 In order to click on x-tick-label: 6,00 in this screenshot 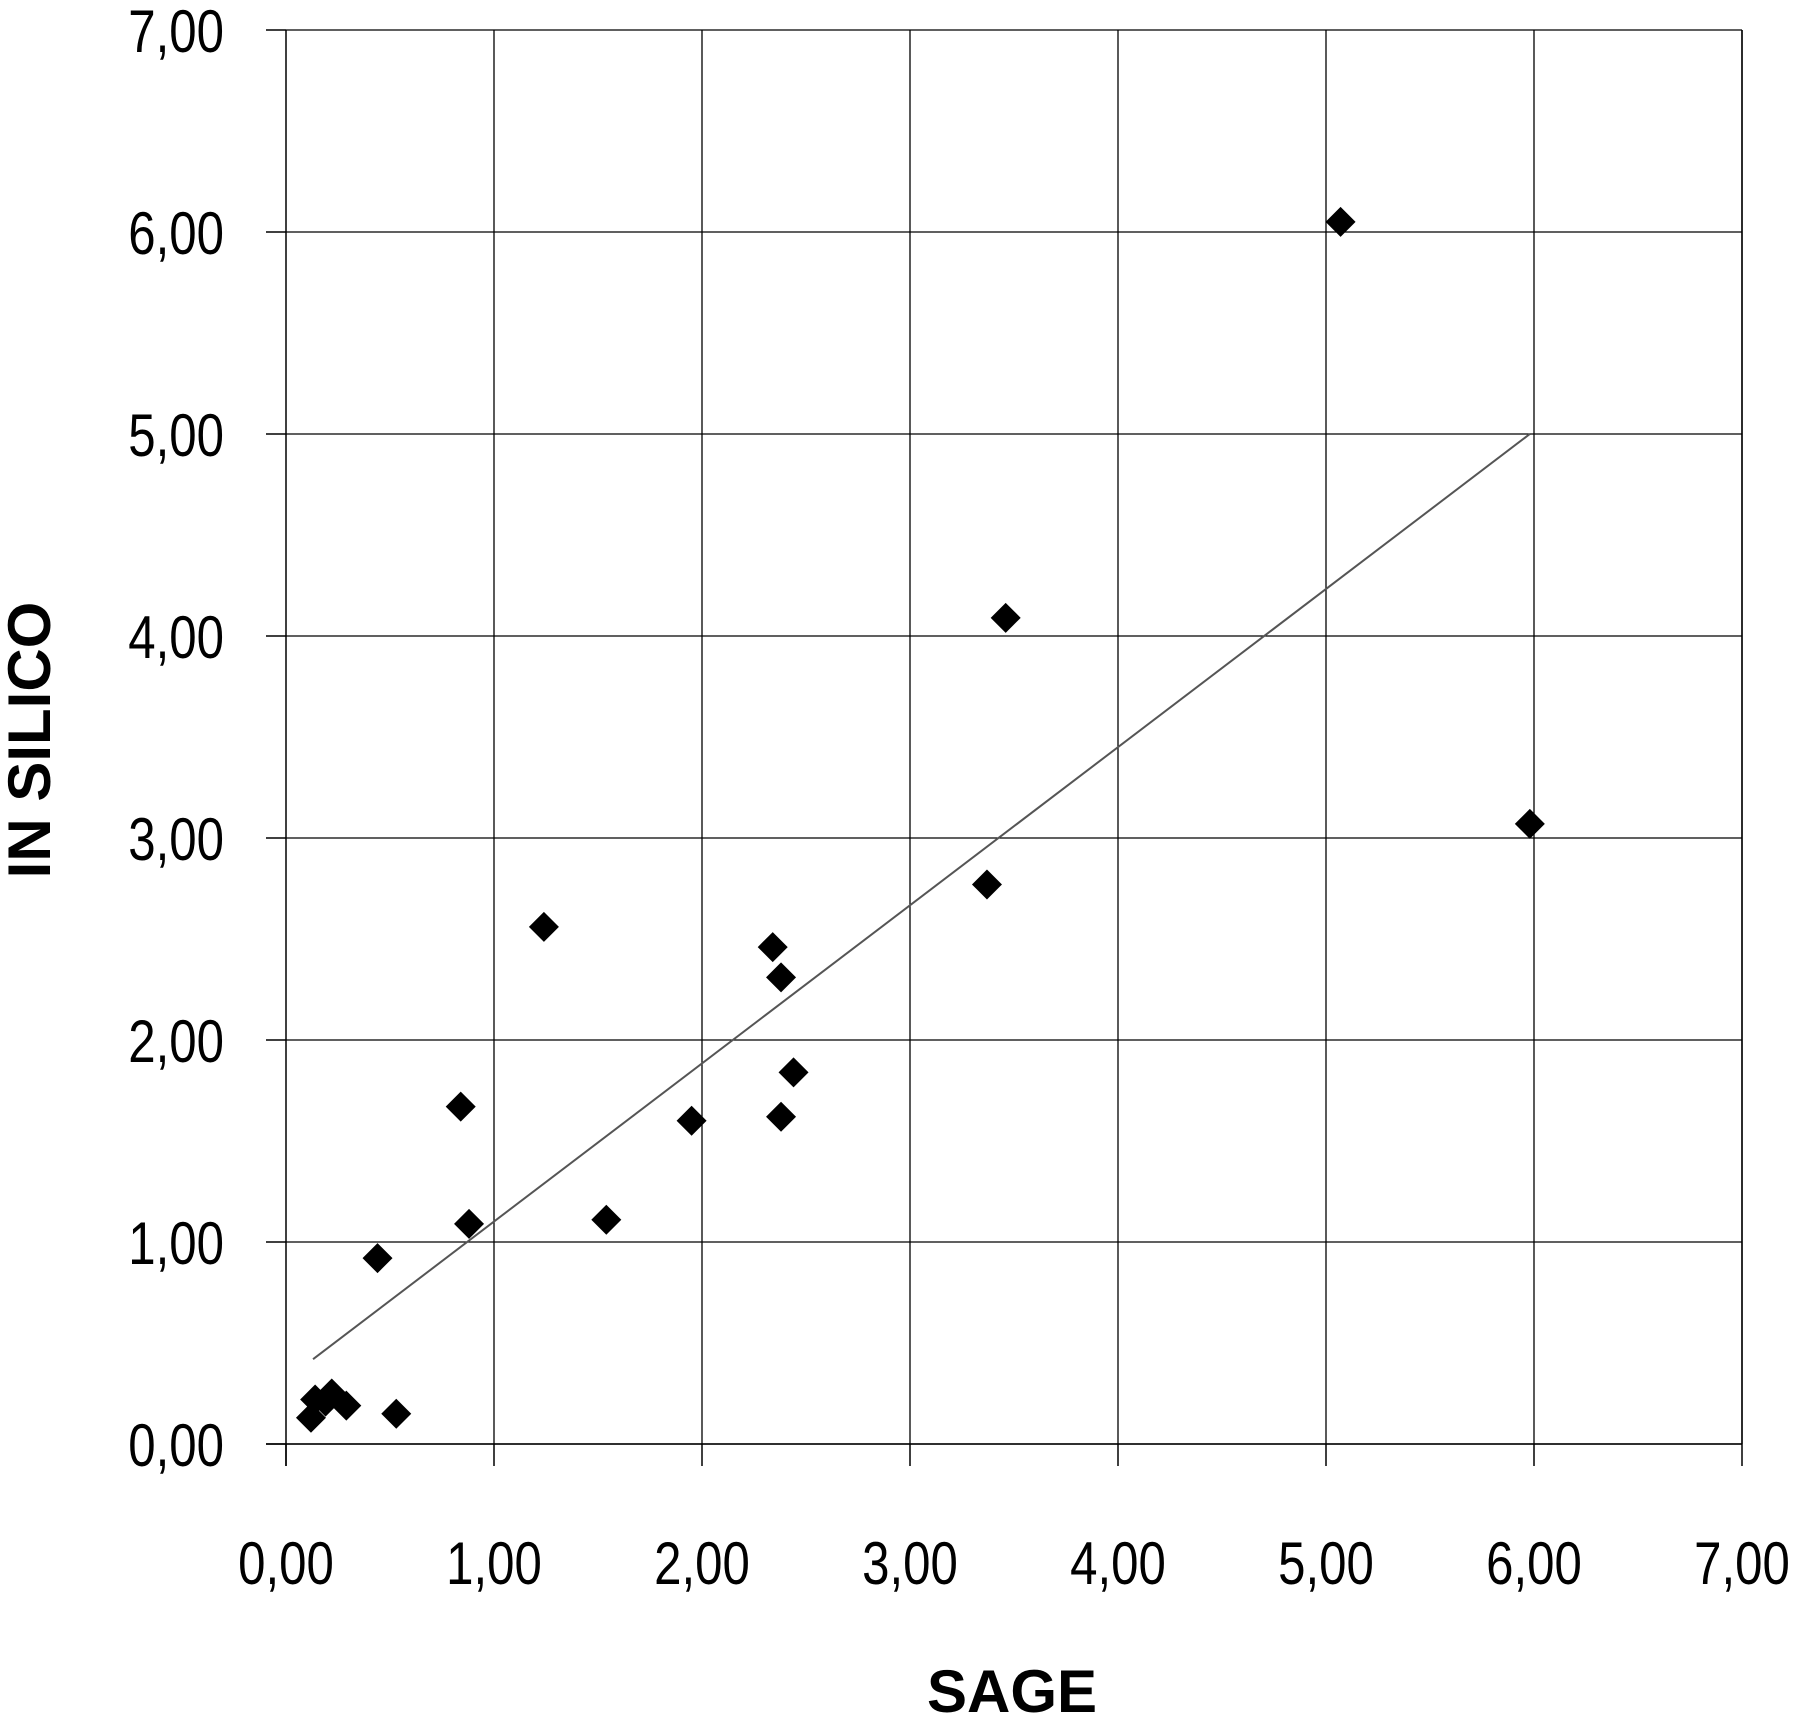, I will do `click(1534, 1563)`.